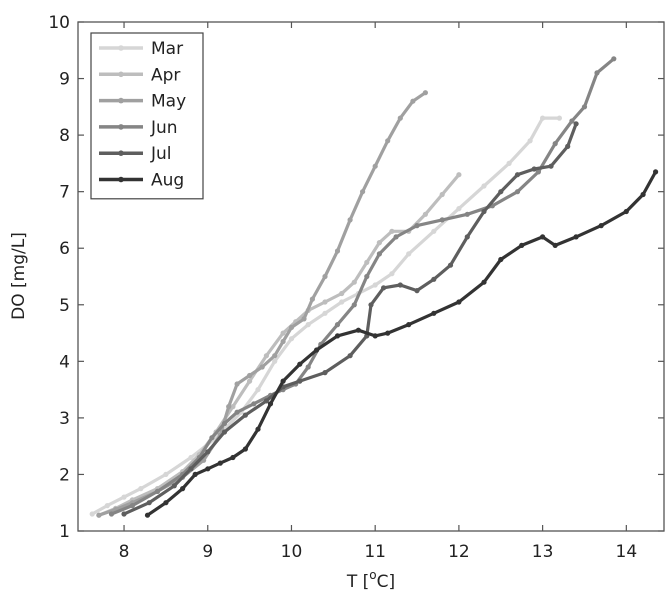 The image size is (667, 602). What do you see at coordinates (121, 48) in the screenshot?
I see `legend-marker-mar` at bounding box center [121, 48].